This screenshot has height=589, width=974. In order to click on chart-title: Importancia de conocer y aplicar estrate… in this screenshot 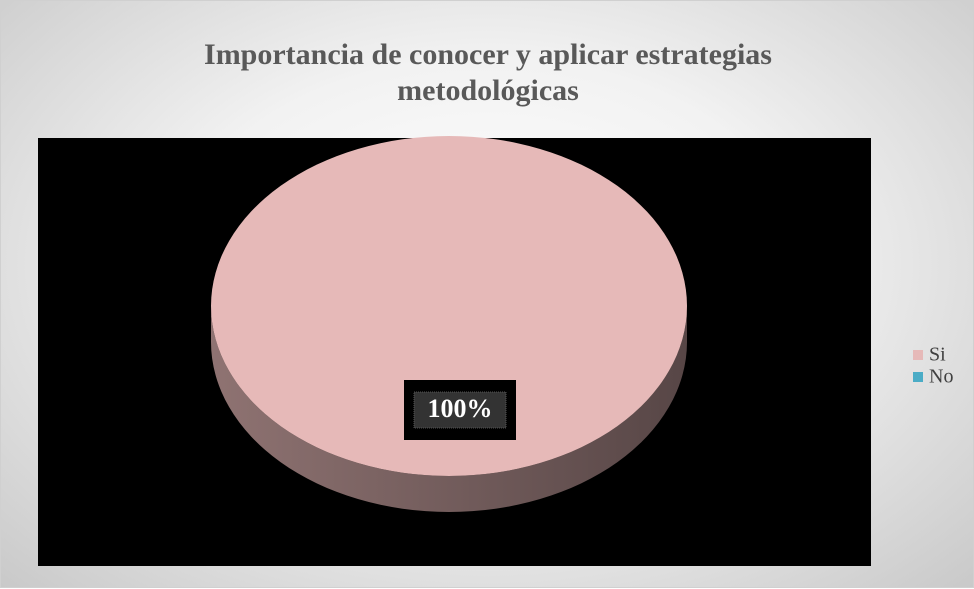, I will do `click(488, 72)`.